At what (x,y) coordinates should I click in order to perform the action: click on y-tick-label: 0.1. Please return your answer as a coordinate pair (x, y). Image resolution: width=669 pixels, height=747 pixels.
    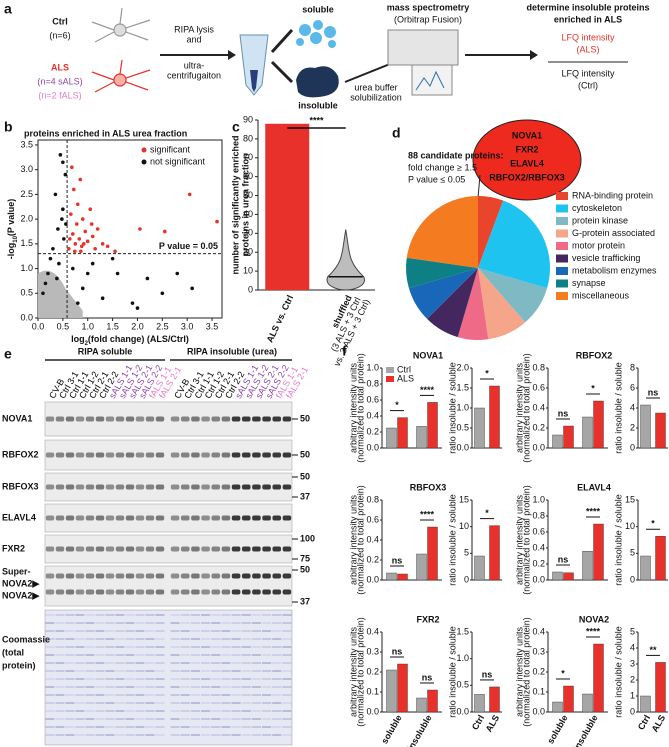
    Looking at the image, I should click on (538, 691).